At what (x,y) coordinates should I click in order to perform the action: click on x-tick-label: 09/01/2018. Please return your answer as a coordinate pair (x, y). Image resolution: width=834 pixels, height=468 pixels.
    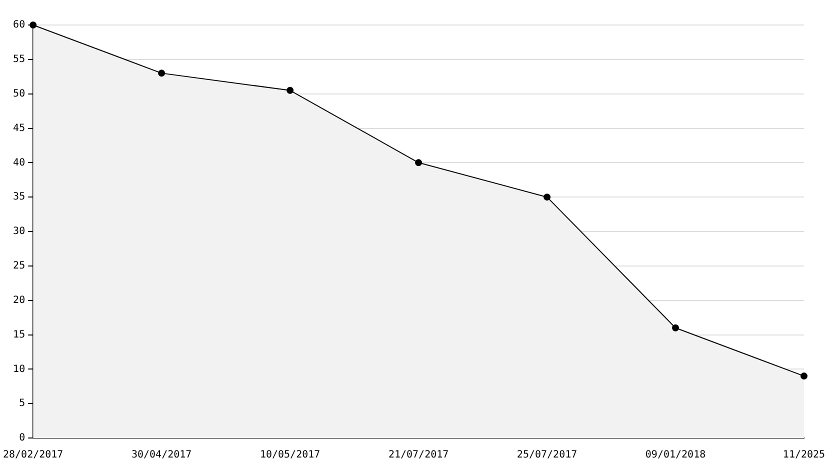
    Looking at the image, I should click on (675, 455).